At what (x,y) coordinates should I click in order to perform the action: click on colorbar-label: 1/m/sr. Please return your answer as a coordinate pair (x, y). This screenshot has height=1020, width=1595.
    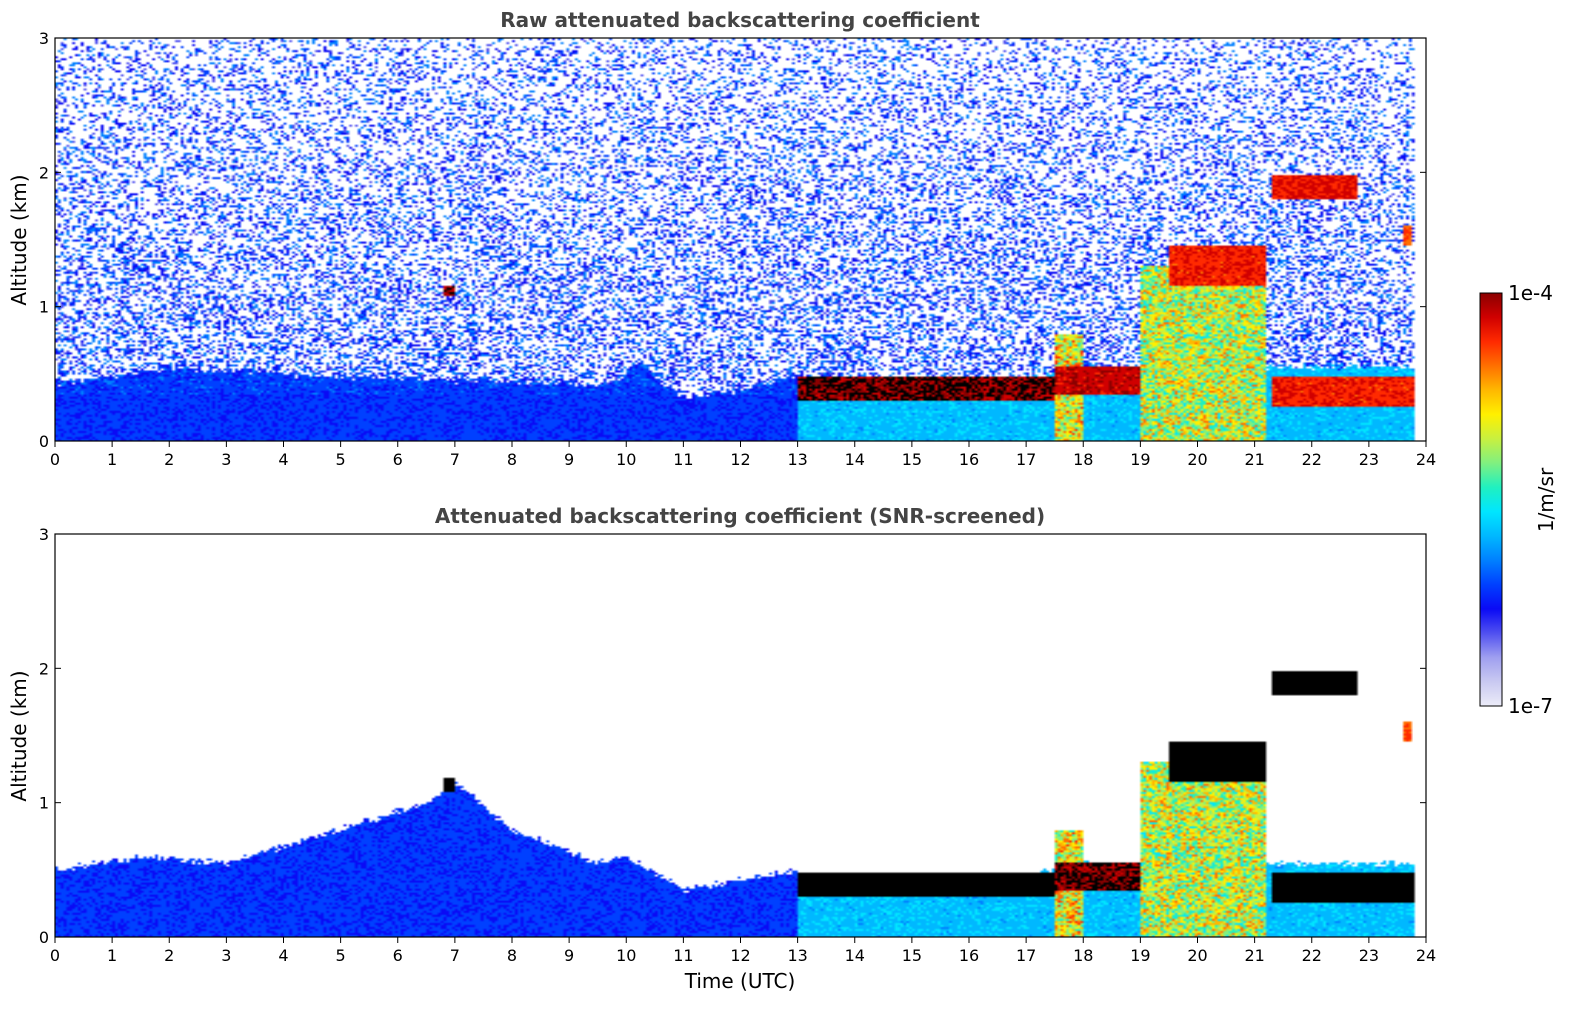
    Looking at the image, I should click on (1546, 499).